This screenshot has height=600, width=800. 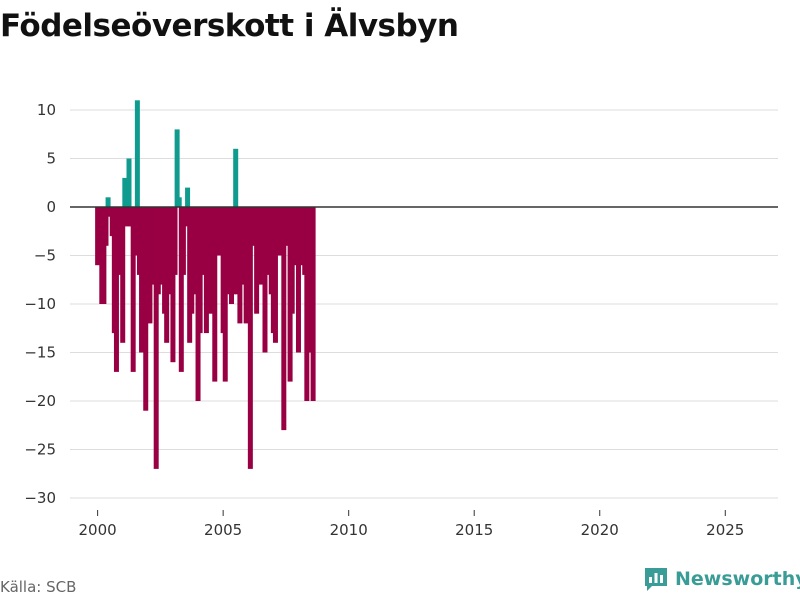 What do you see at coordinates (223, 530) in the screenshot?
I see `x-tick-label: 2005` at bounding box center [223, 530].